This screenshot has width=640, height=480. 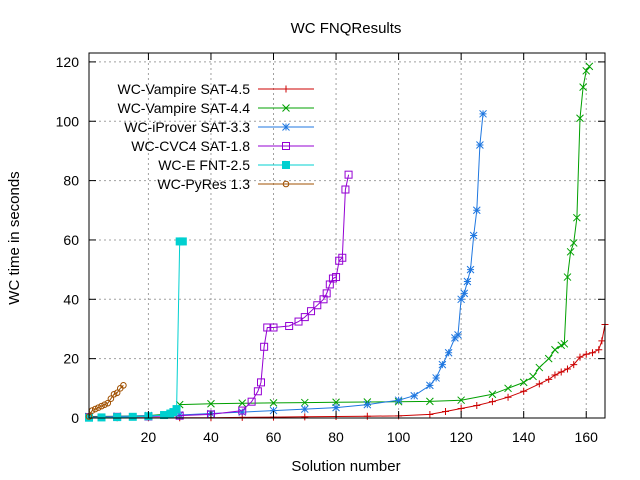 What do you see at coordinates (14, 237) in the screenshot?
I see `y-axis-label: WC time in seconds` at bounding box center [14, 237].